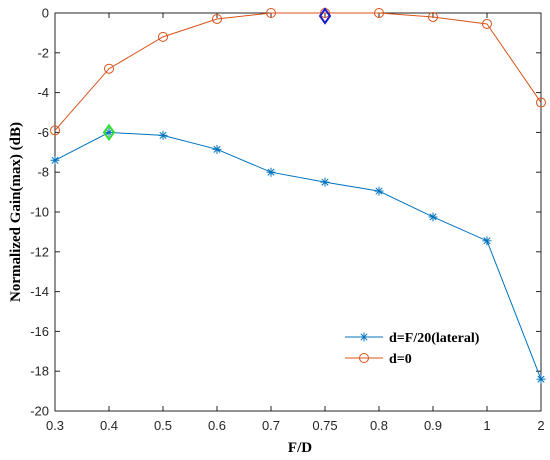 The image size is (550, 460). What do you see at coordinates (39, 331) in the screenshot?
I see `y-tick-label: -16` at bounding box center [39, 331].